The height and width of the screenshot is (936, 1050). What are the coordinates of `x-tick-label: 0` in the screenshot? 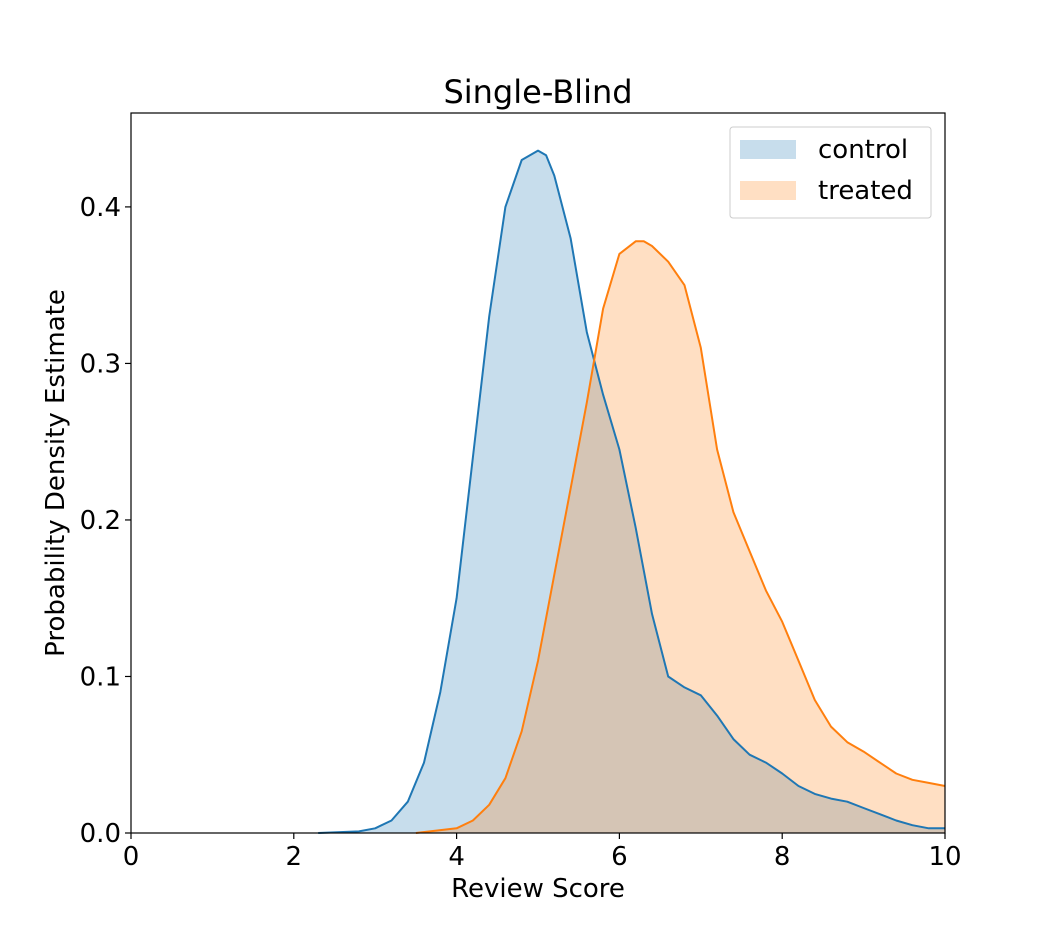 It's located at (131, 857).